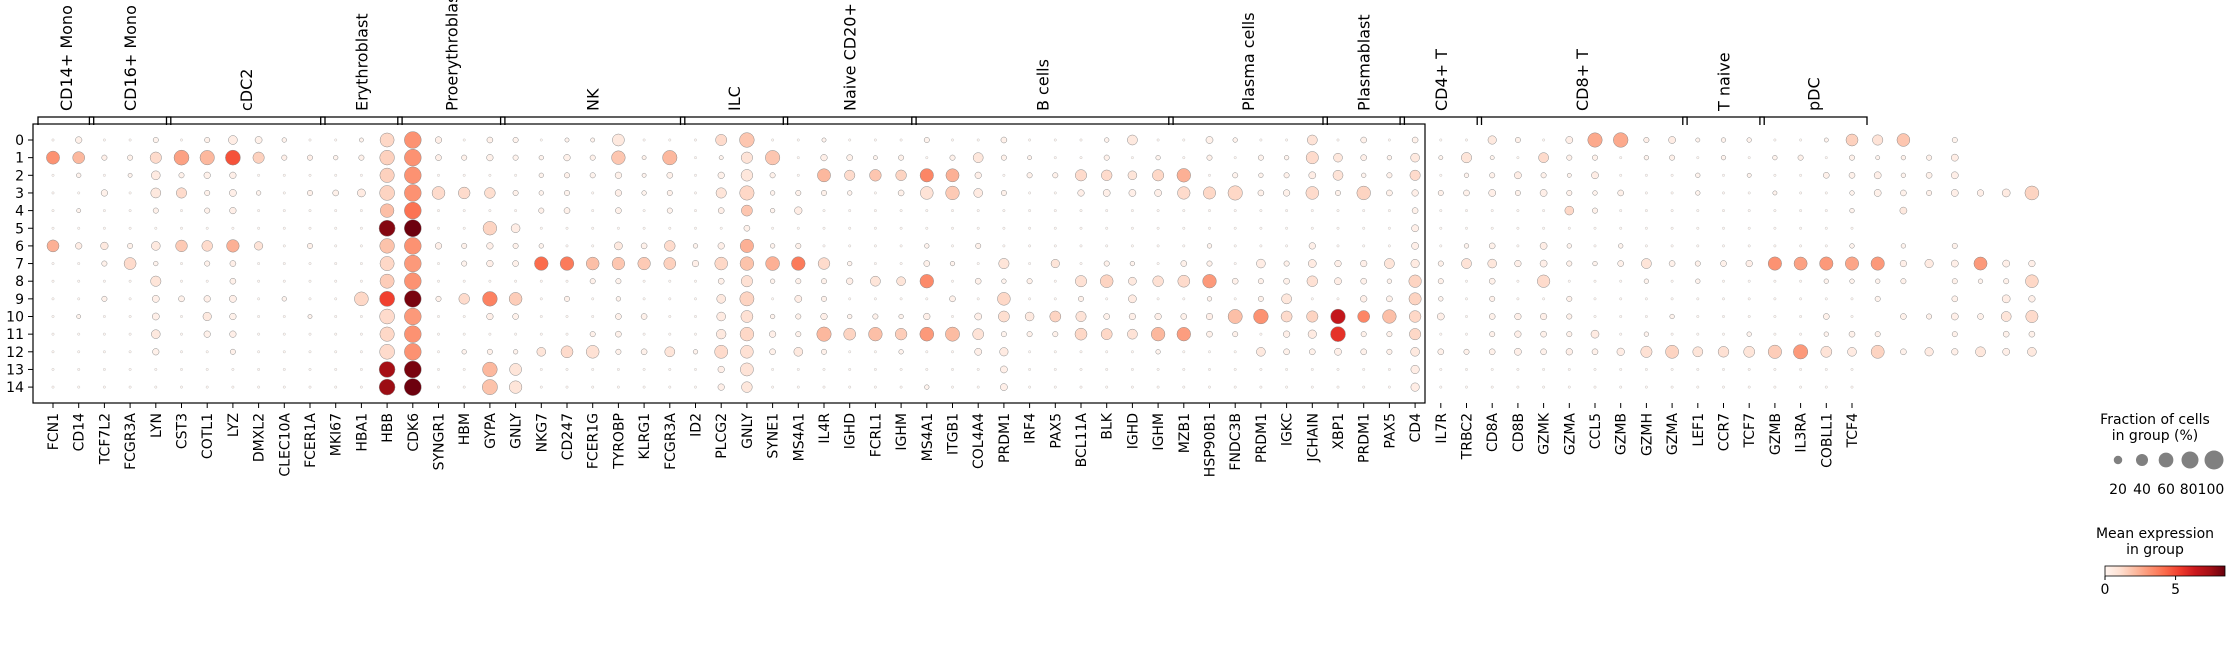 The image size is (2227, 668). What do you see at coordinates (748, 431) in the screenshot?
I see `x-tick-label: GNLY` at bounding box center [748, 431].